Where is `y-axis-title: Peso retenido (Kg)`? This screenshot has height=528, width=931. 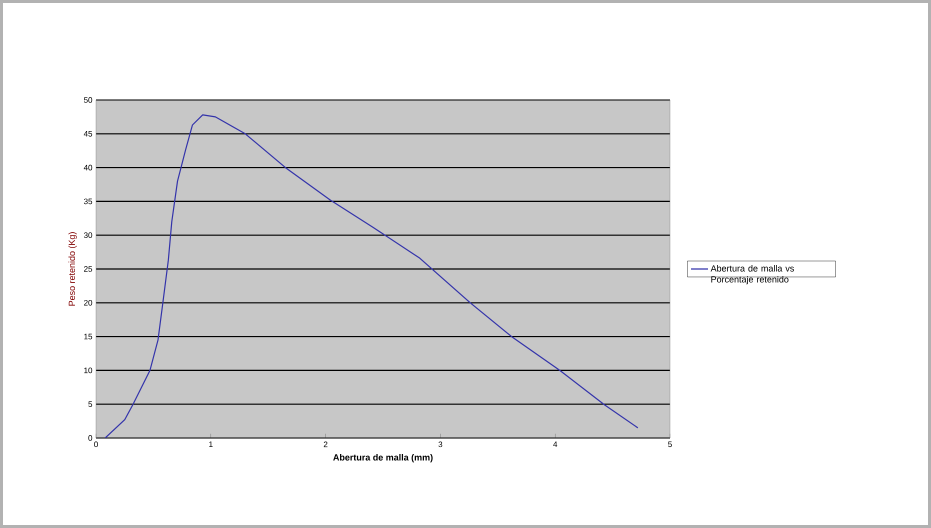 y-axis-title: Peso retenido (Kg) is located at coordinates (72, 269).